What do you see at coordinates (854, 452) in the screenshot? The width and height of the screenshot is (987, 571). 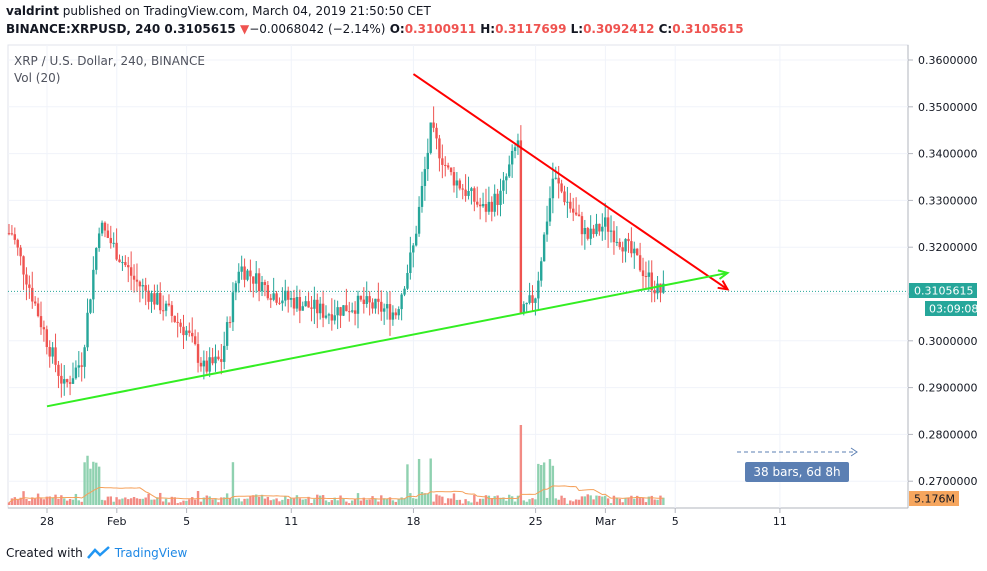 I see `date-range-arrow-icon` at bounding box center [854, 452].